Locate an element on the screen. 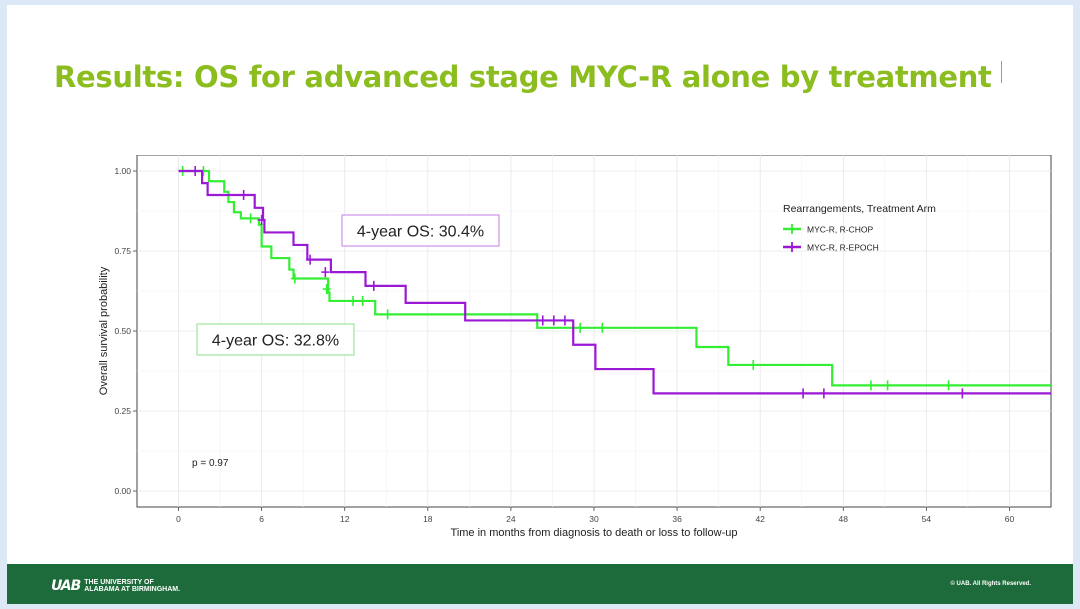 This screenshot has height=609, width=1080. p-value: p = 0.97 is located at coordinates (210, 463).